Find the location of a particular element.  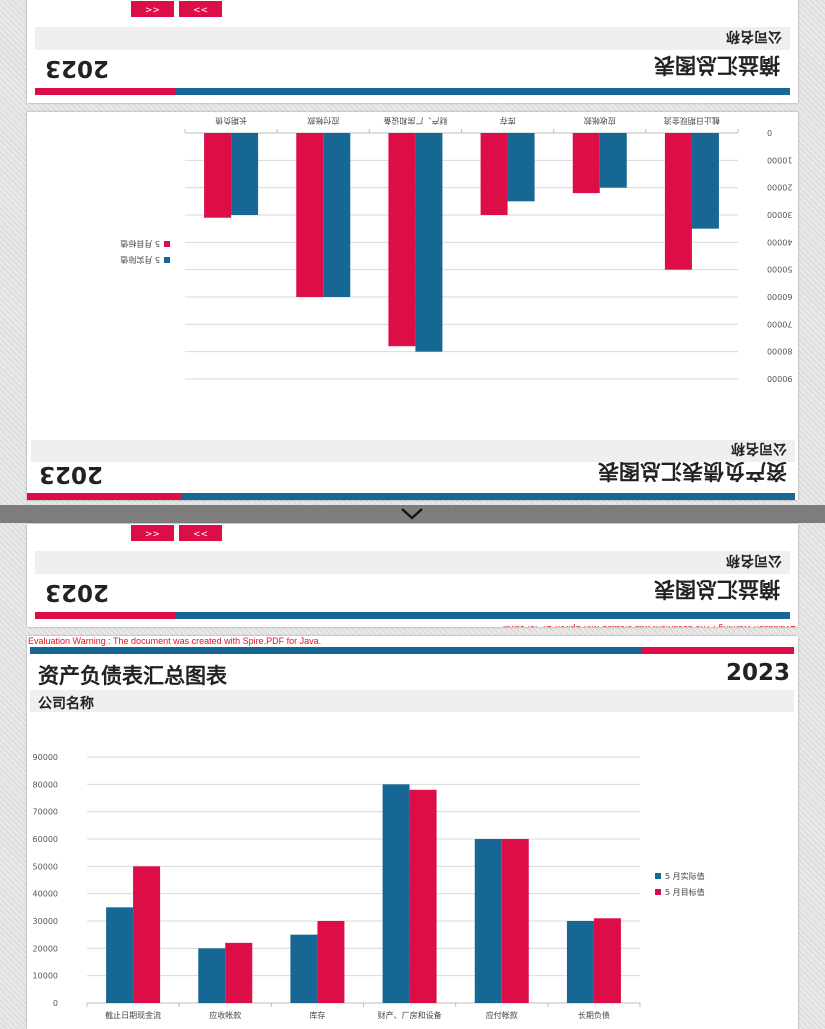

chevron-down-icon is located at coordinates (412, 514).